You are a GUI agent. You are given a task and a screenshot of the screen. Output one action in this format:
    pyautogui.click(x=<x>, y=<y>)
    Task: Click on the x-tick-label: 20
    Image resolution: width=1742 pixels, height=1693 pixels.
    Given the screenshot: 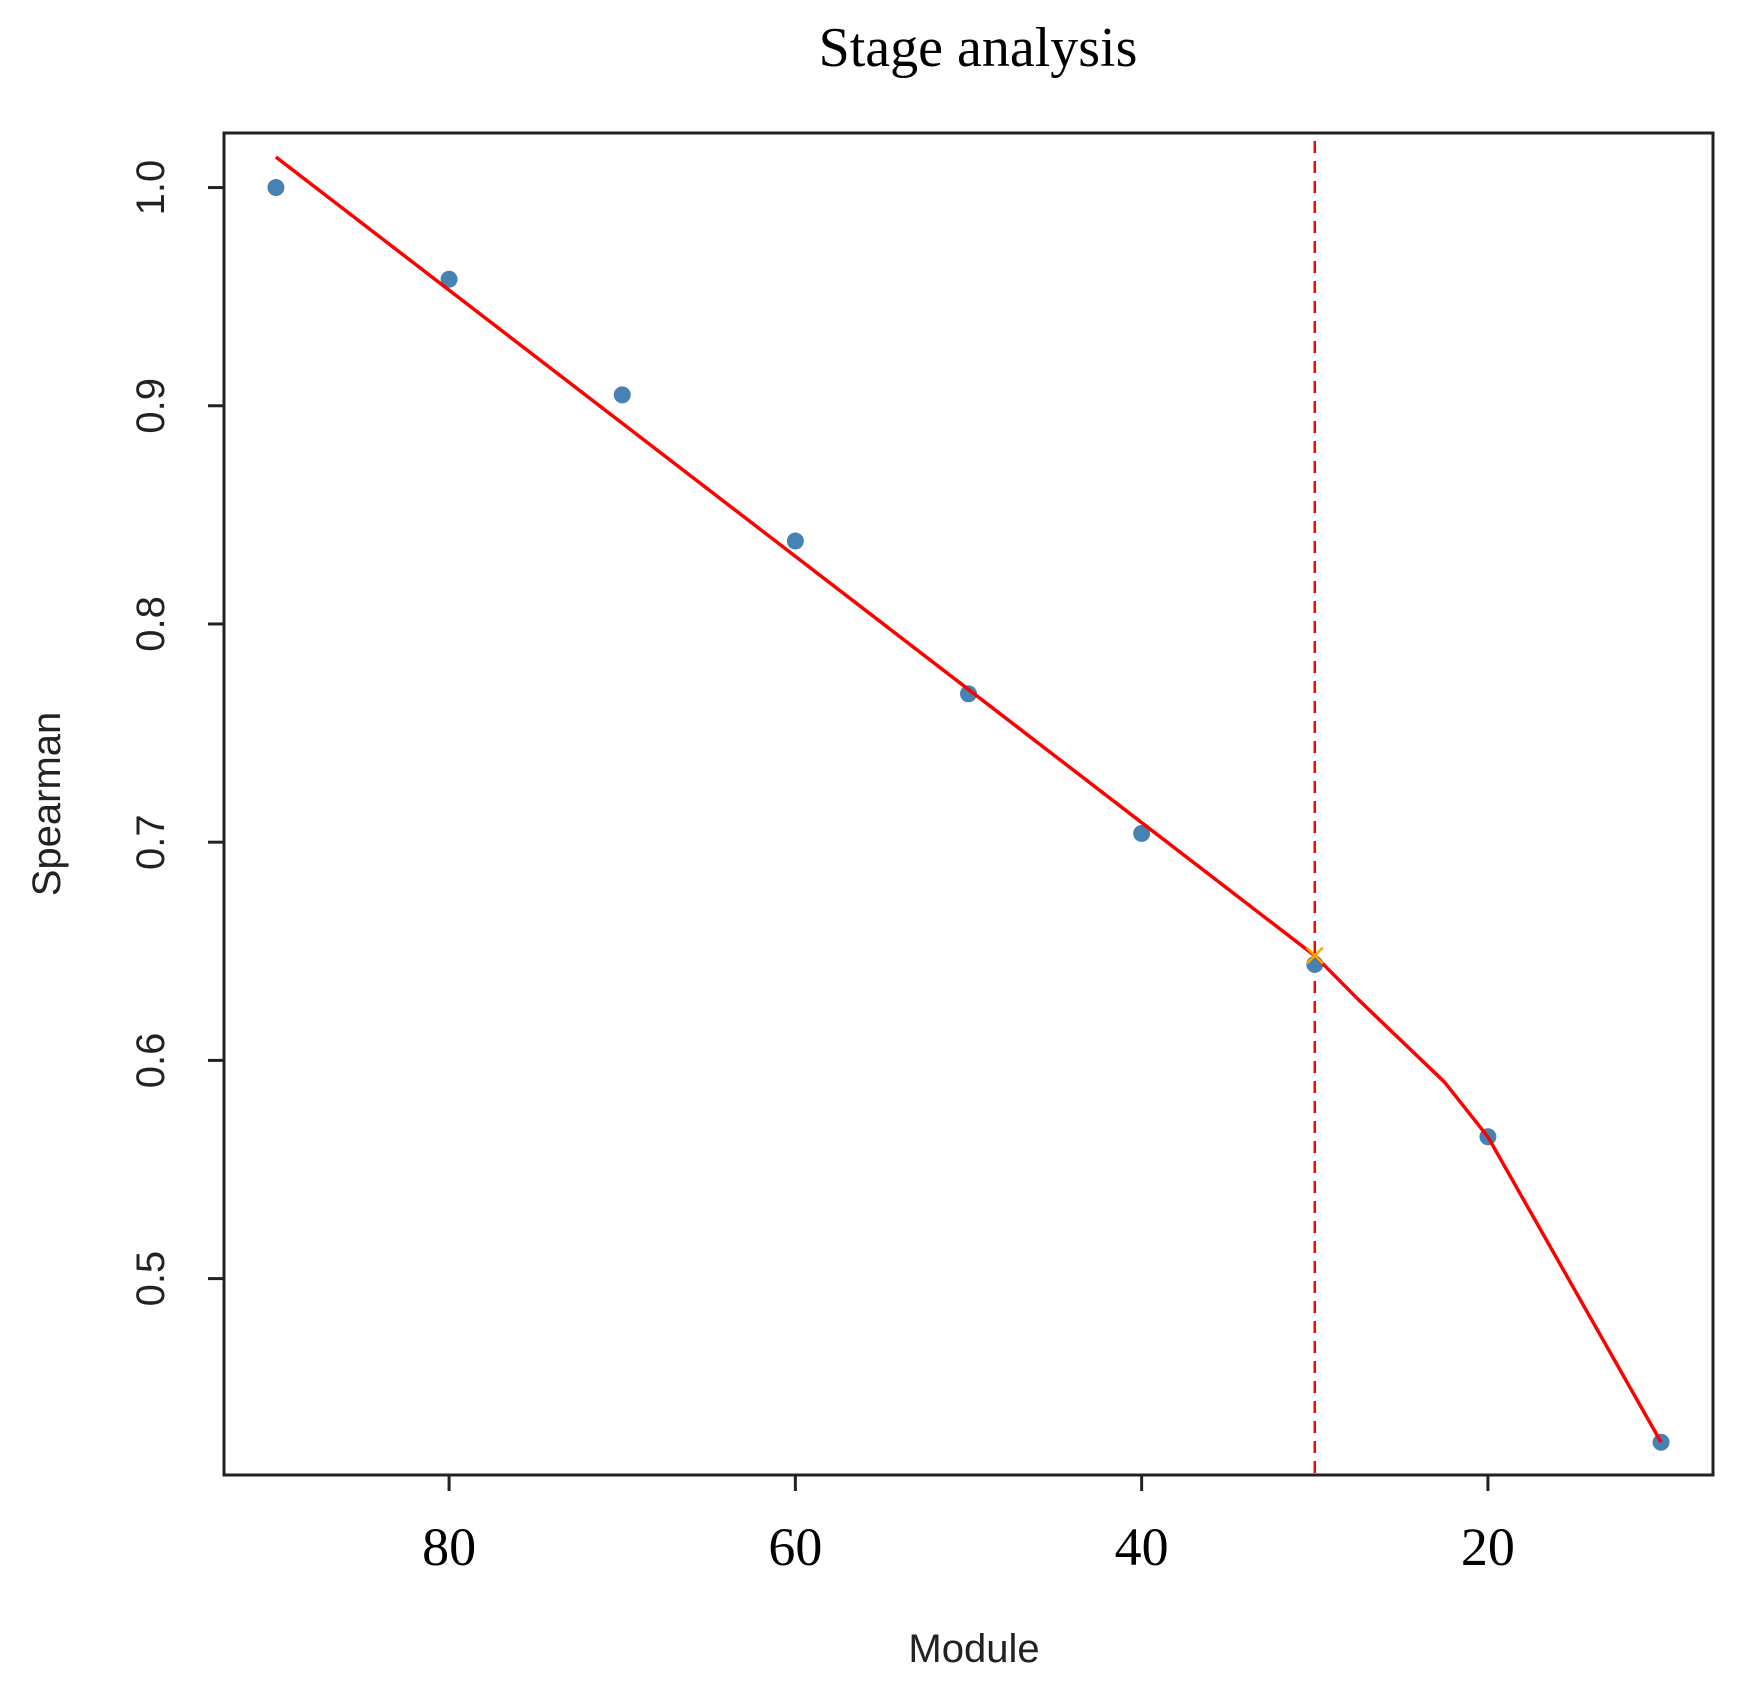 What is the action you would take?
    pyautogui.click(x=1488, y=1547)
    